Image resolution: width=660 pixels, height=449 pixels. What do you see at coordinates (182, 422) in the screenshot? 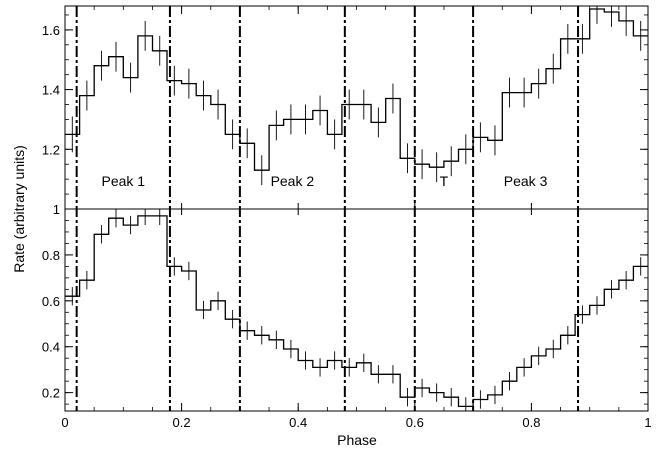
I see `x-tick-label: 0.2` at bounding box center [182, 422].